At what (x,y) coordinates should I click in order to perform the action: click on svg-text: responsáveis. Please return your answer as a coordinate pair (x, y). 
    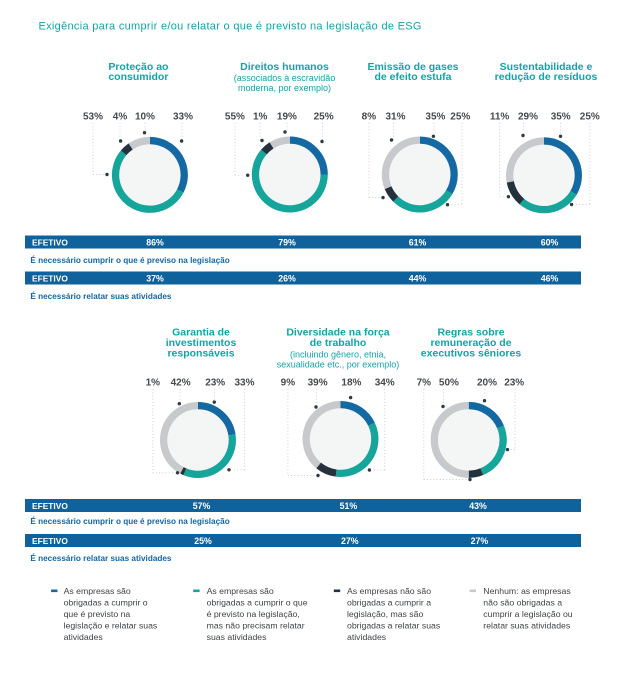
    Looking at the image, I should click on (200, 354).